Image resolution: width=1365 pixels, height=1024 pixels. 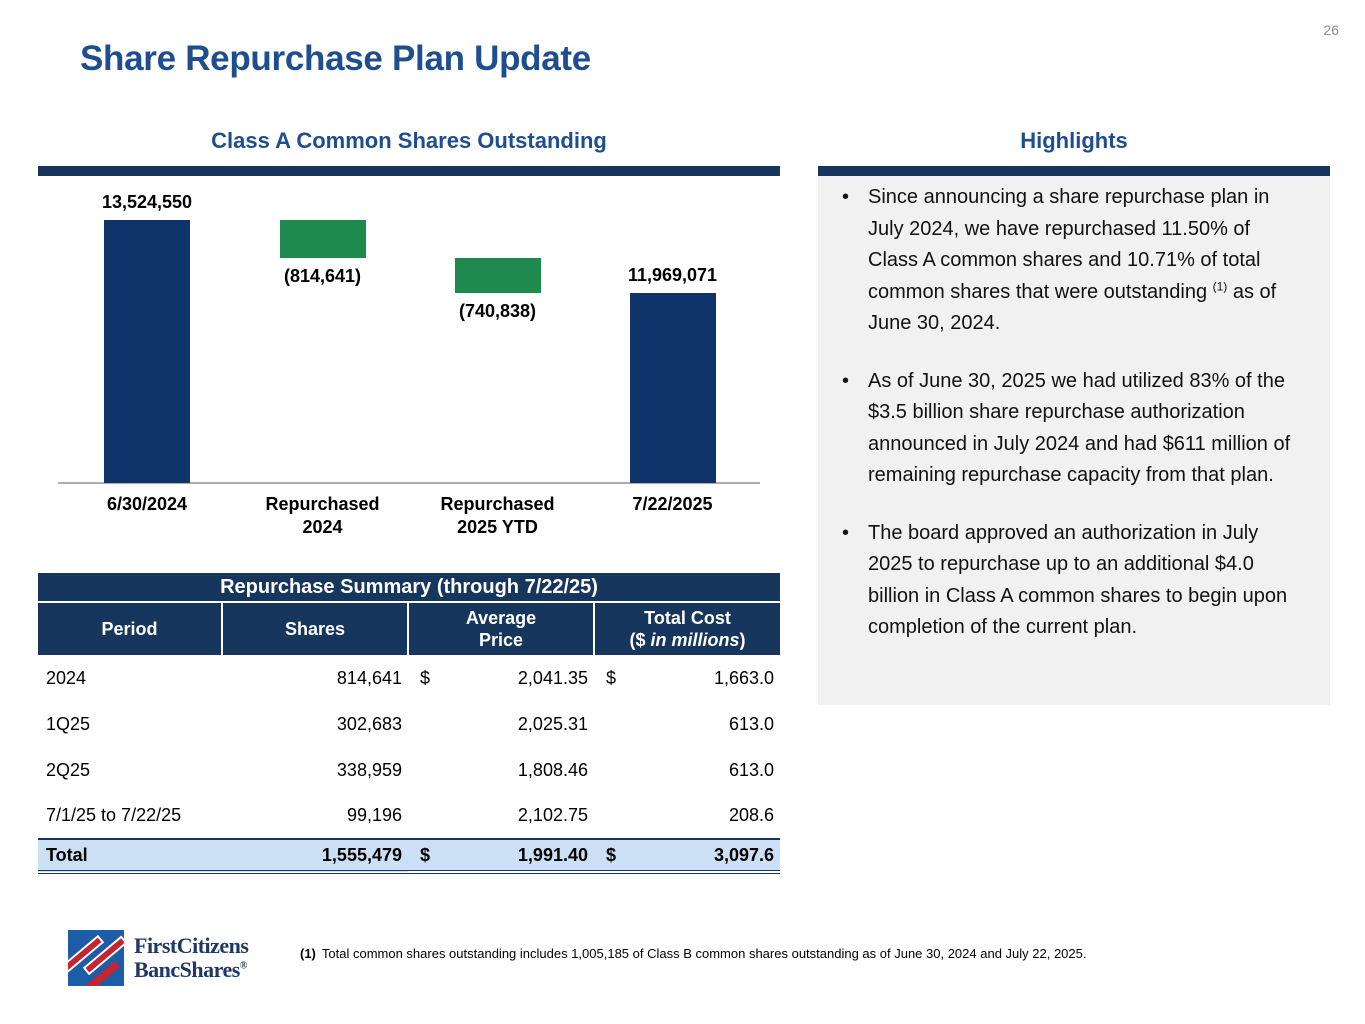 I want to click on cell-total-cost: 208.6, so click(x=751, y=815).